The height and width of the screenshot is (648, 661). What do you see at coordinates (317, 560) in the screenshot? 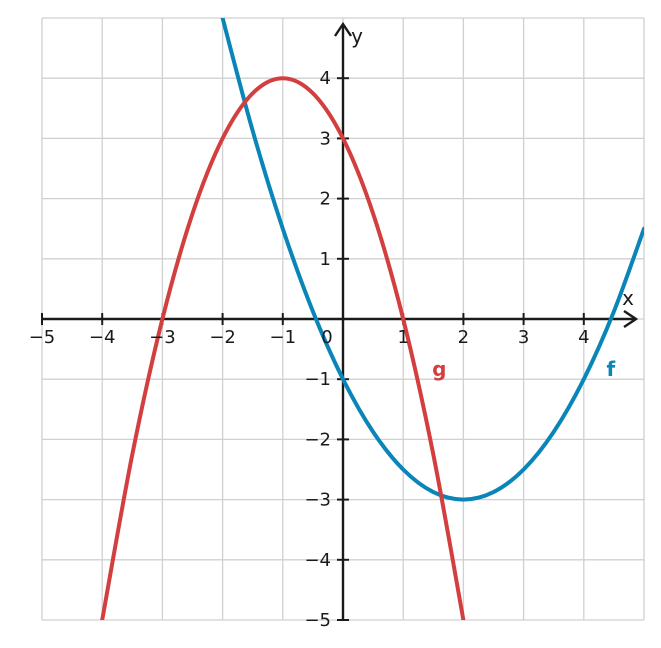
I see `y-tick-label: −4` at bounding box center [317, 560].